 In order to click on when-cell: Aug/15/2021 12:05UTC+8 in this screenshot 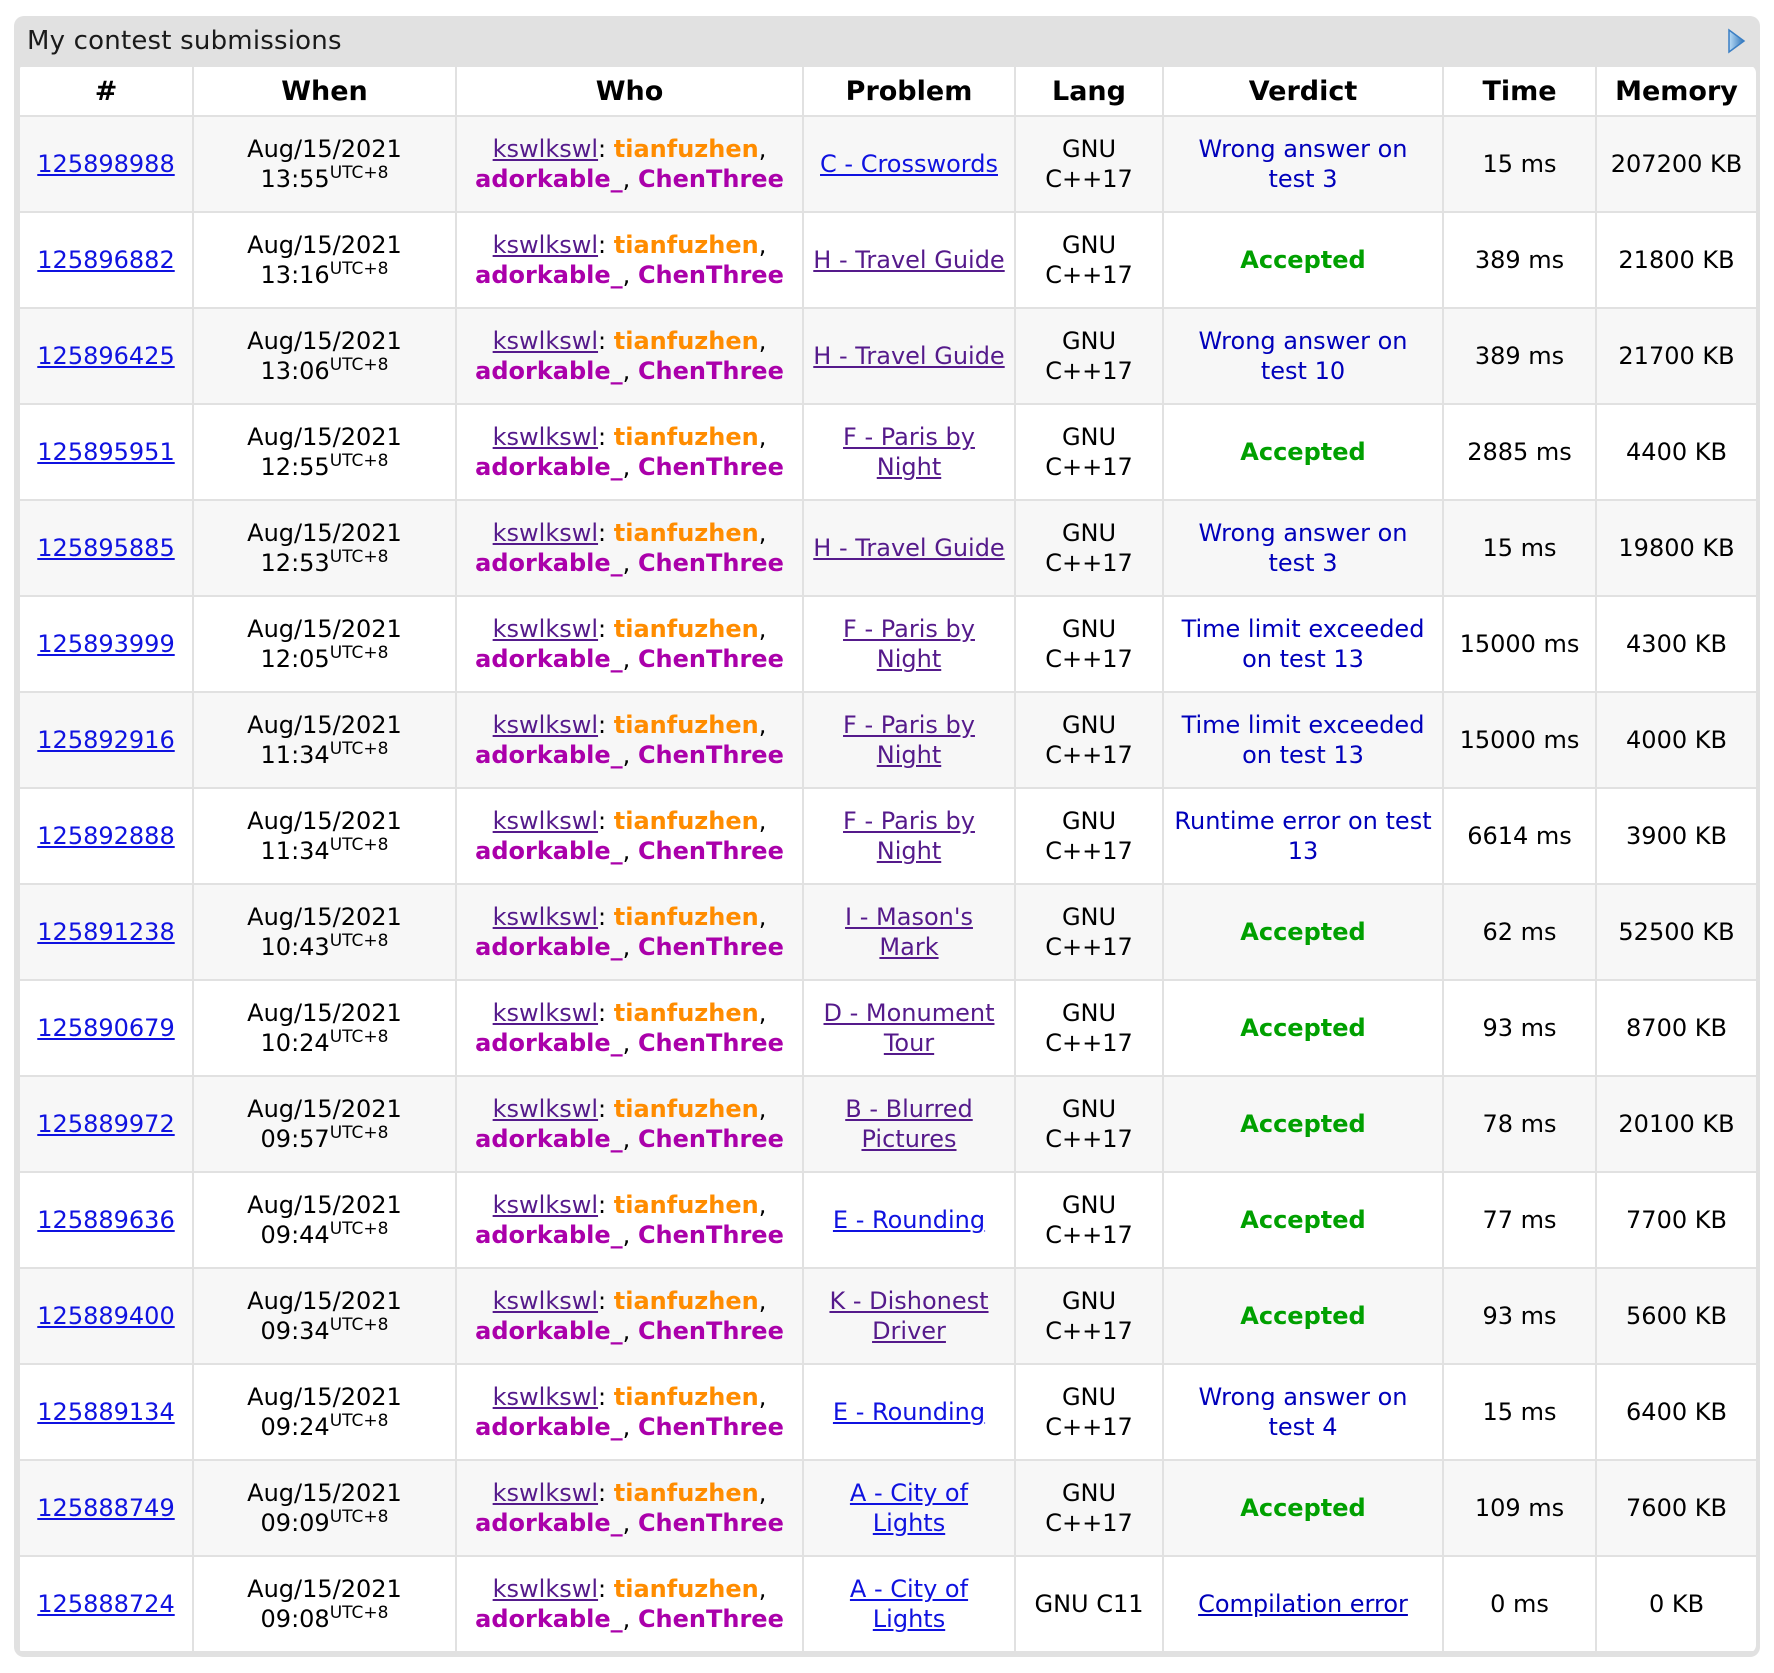, I will do `click(324, 644)`.